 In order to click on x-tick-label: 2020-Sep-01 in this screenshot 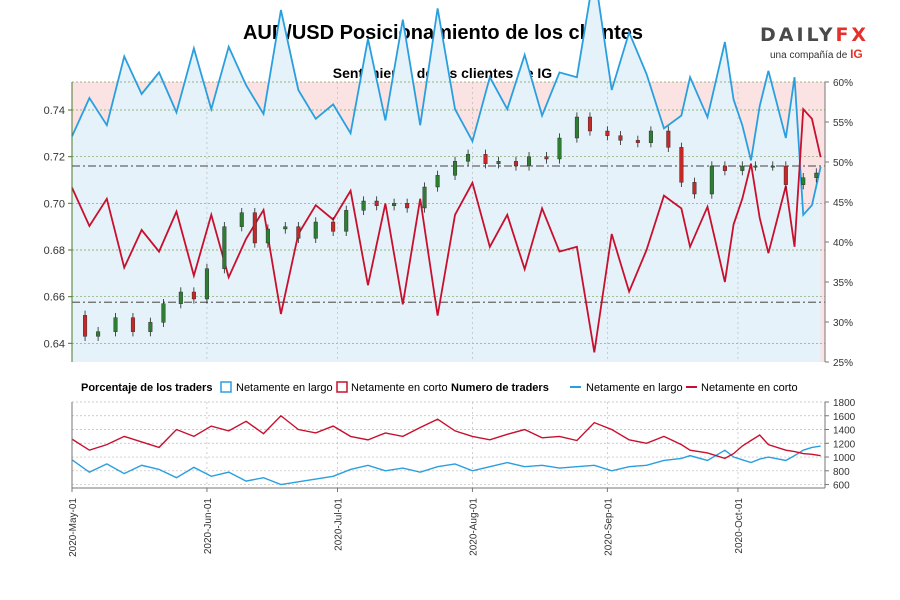, I will do `click(608, 527)`.